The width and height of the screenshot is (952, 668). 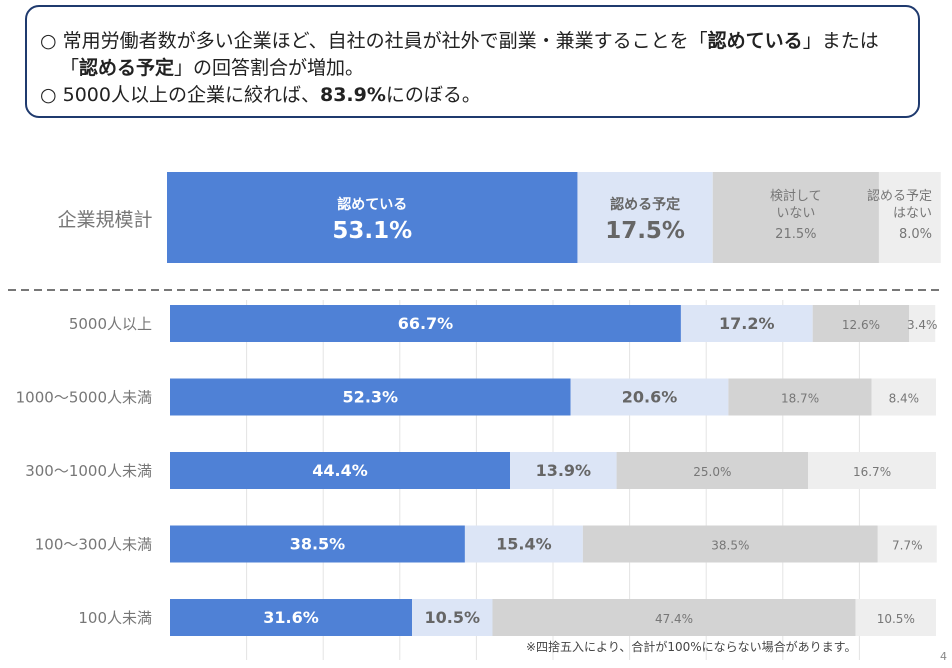 What do you see at coordinates (212, 68) in the screenshot?
I see `summary-line-2: 「認める予定」の回答割合が増加。` at bounding box center [212, 68].